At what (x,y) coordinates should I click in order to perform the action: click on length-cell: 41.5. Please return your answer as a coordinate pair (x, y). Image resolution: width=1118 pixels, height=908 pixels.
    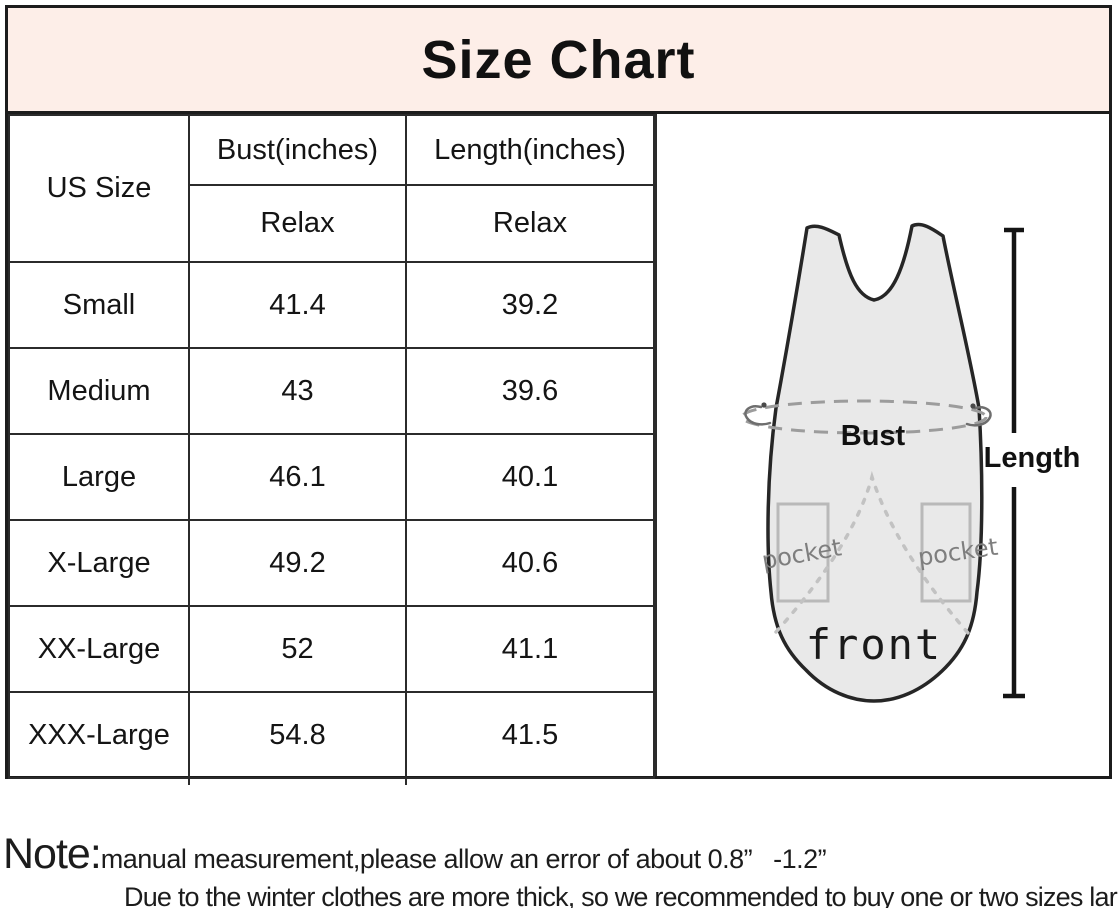
    Looking at the image, I should click on (530, 735).